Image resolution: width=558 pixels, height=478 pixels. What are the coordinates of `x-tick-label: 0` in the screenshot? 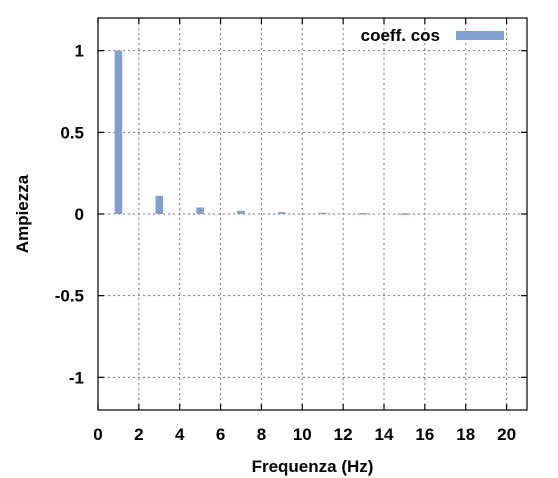 It's located at (97, 434).